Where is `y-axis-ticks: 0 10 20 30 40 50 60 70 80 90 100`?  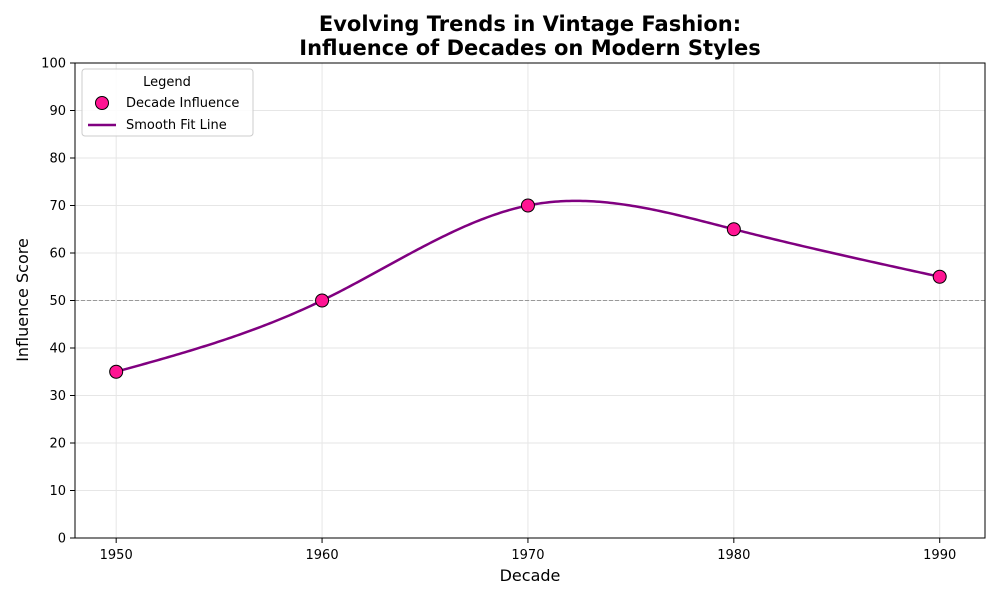 y-axis-ticks: 0 10 20 30 40 50 60 70 80 90 100 is located at coordinates (58, 302).